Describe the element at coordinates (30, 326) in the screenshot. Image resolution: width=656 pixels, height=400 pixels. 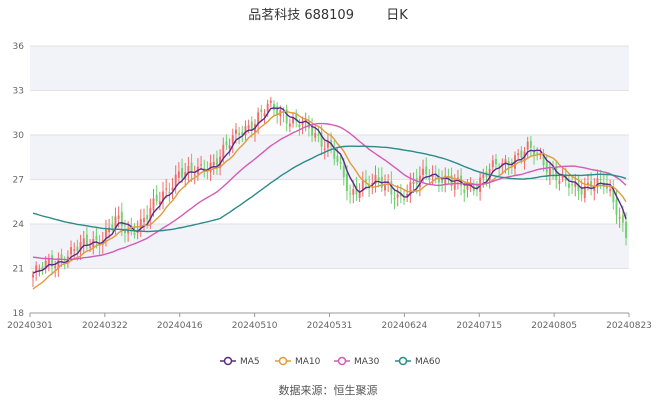
I see `x-tick-label: 20240301` at that location.